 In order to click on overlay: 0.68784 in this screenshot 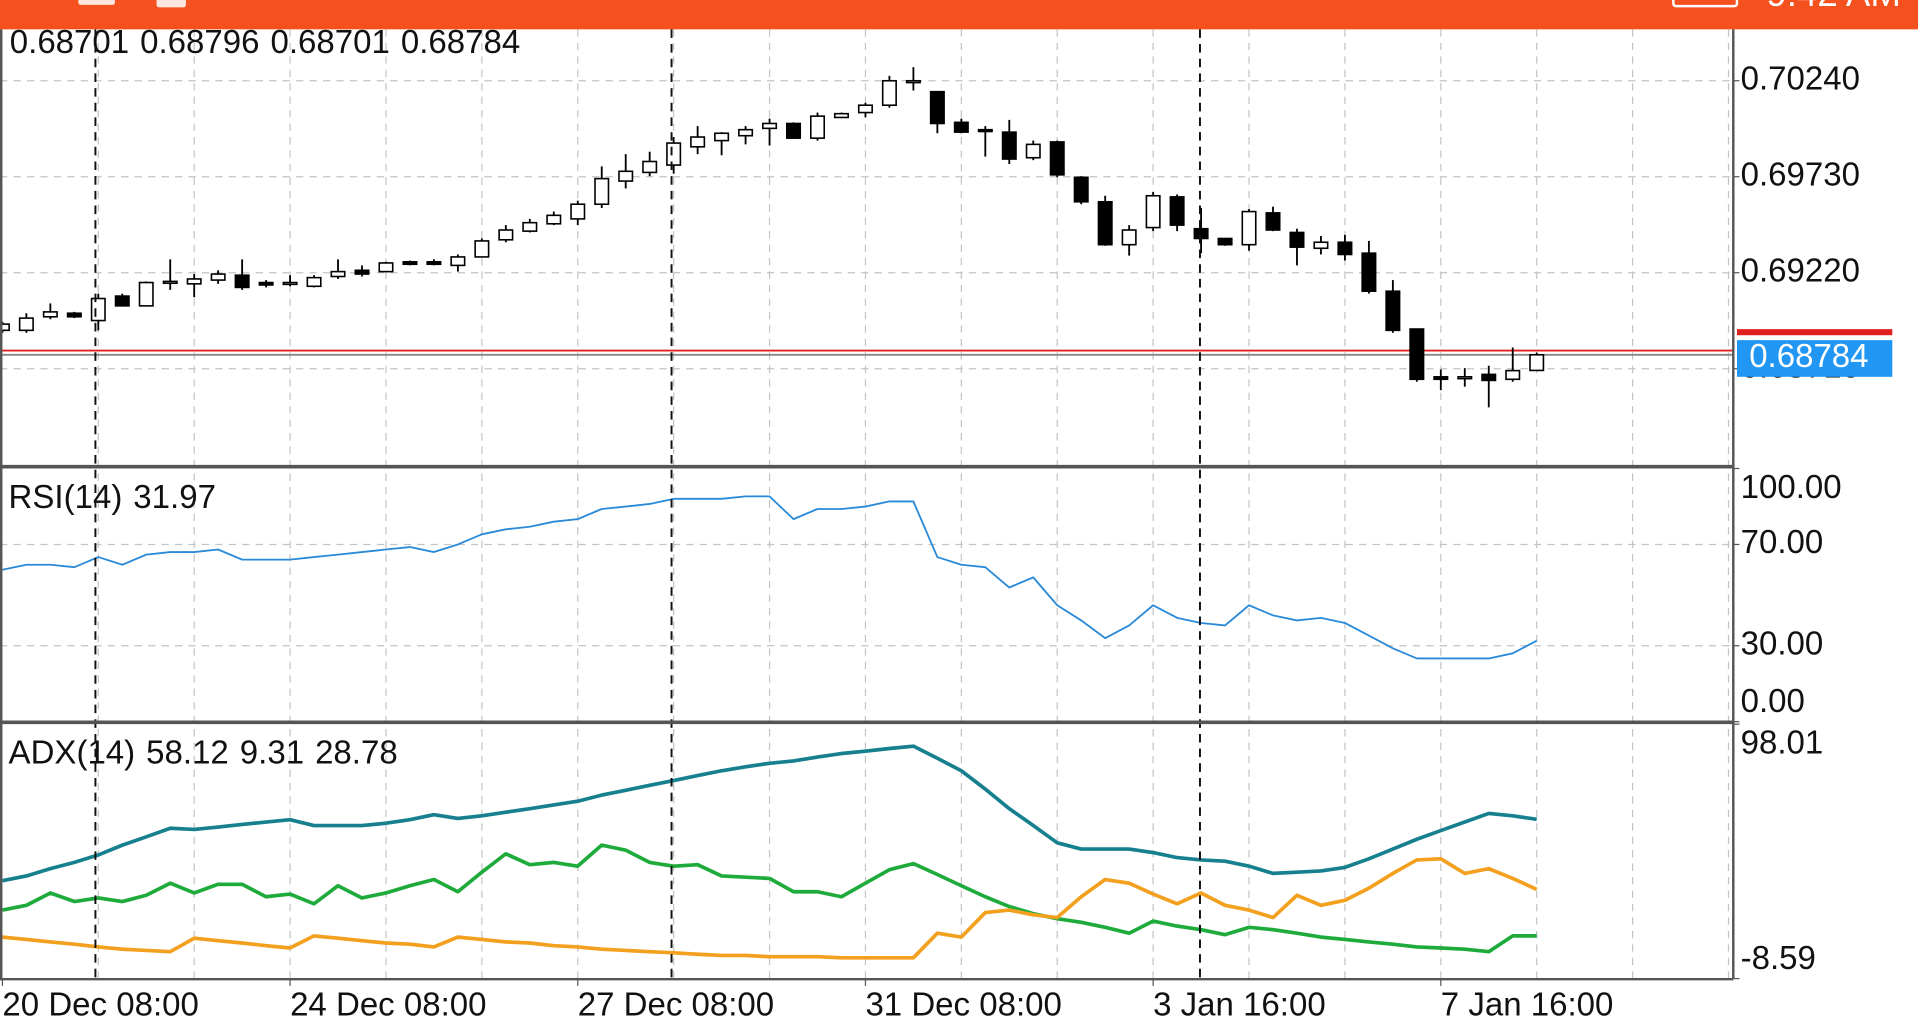, I will do `click(1814, 353)`.